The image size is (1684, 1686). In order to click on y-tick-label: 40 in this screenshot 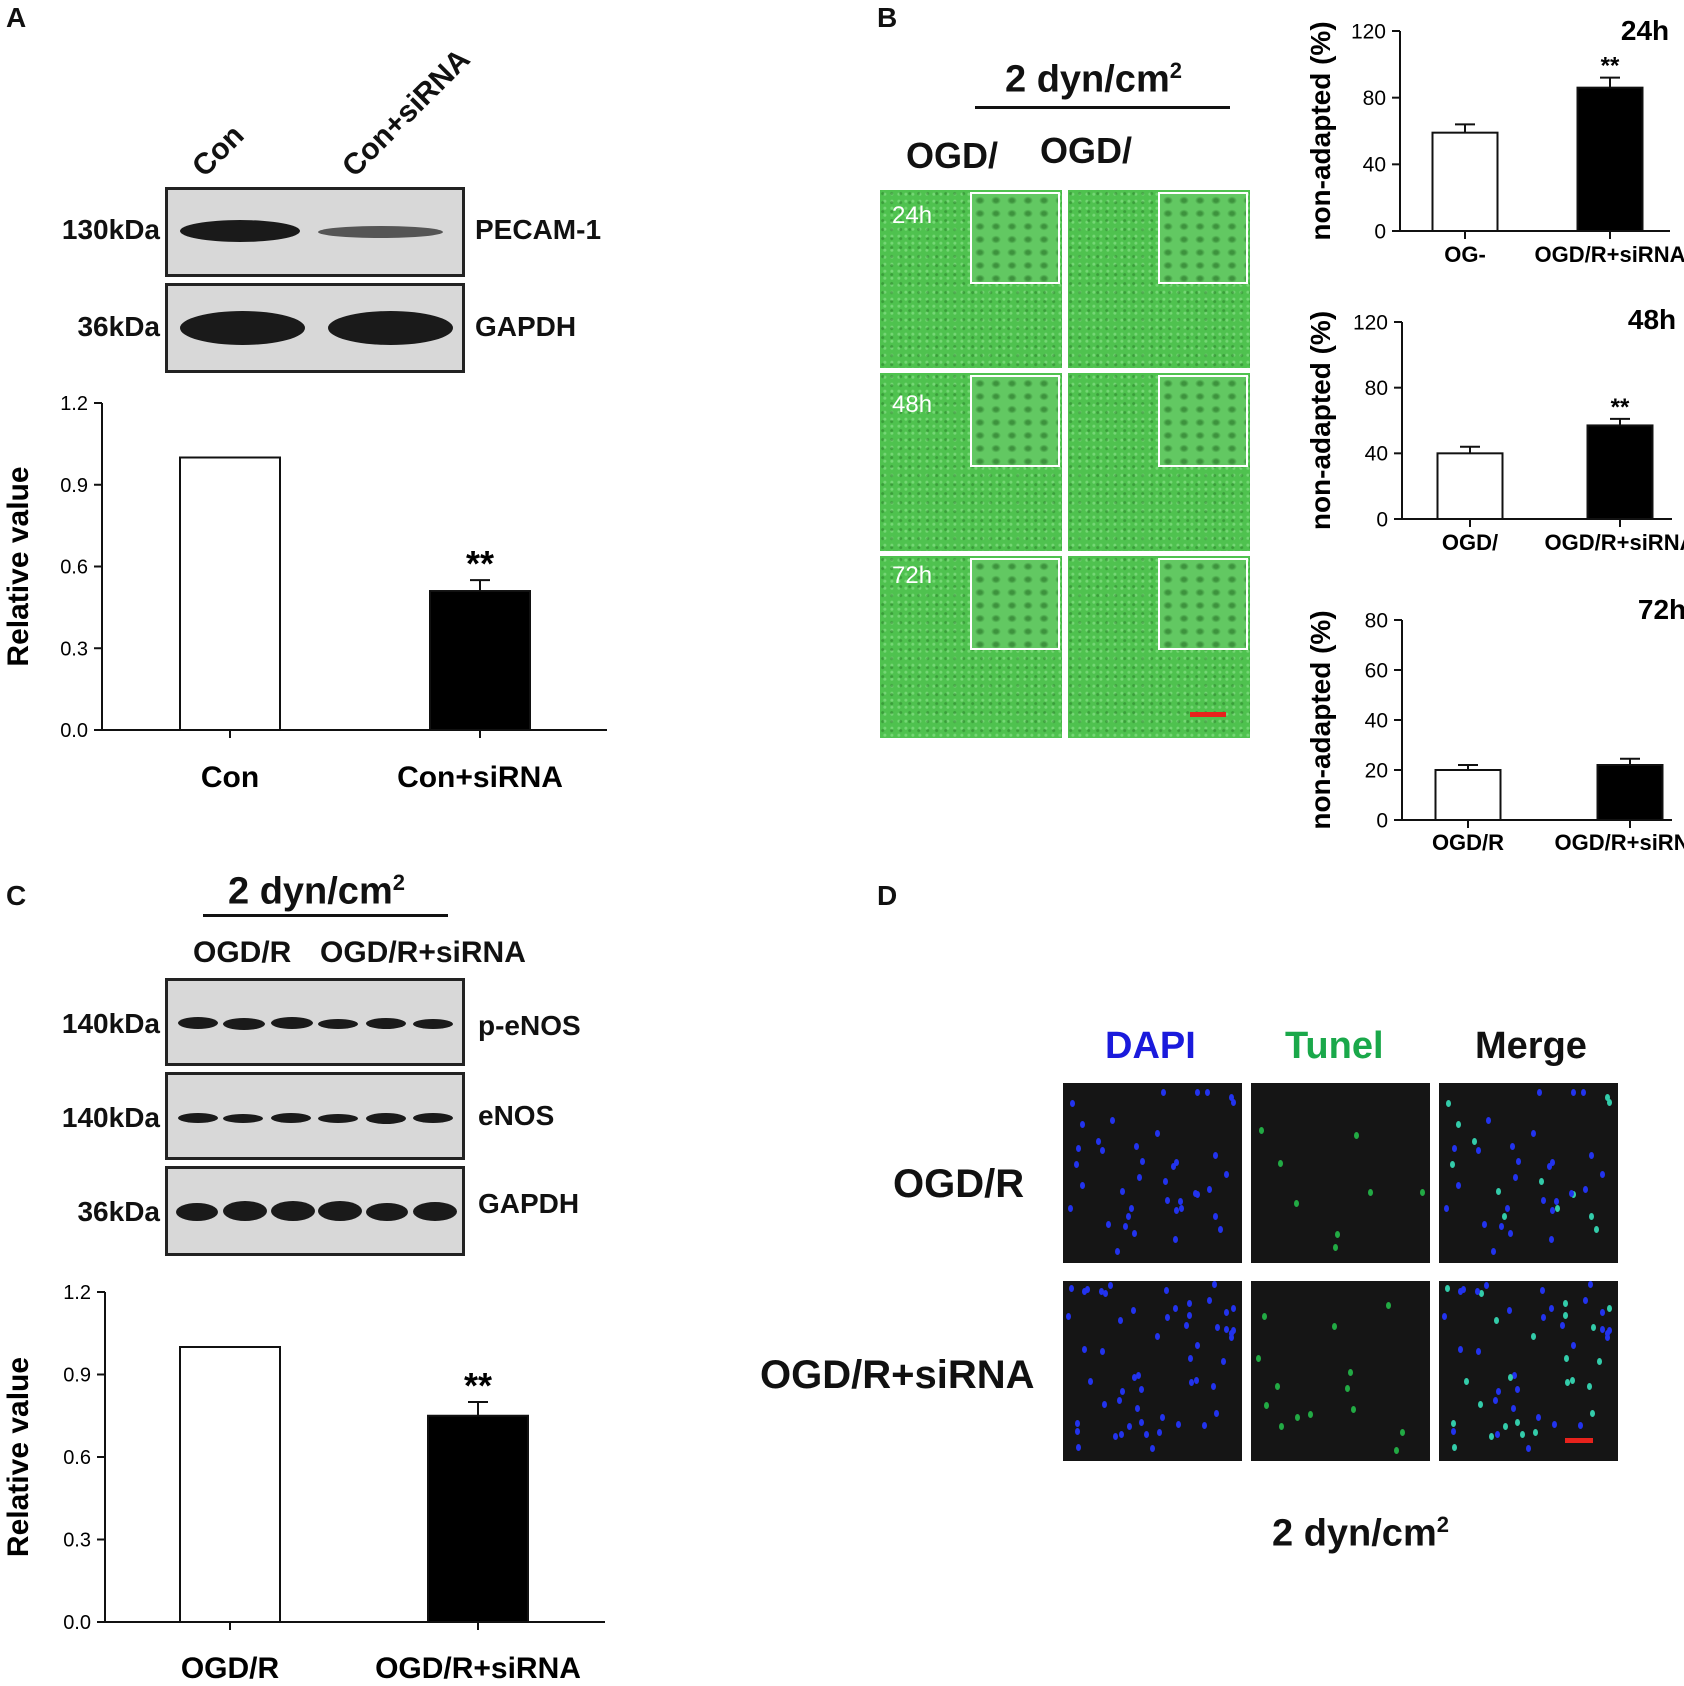, I will do `click(1374, 165)`.